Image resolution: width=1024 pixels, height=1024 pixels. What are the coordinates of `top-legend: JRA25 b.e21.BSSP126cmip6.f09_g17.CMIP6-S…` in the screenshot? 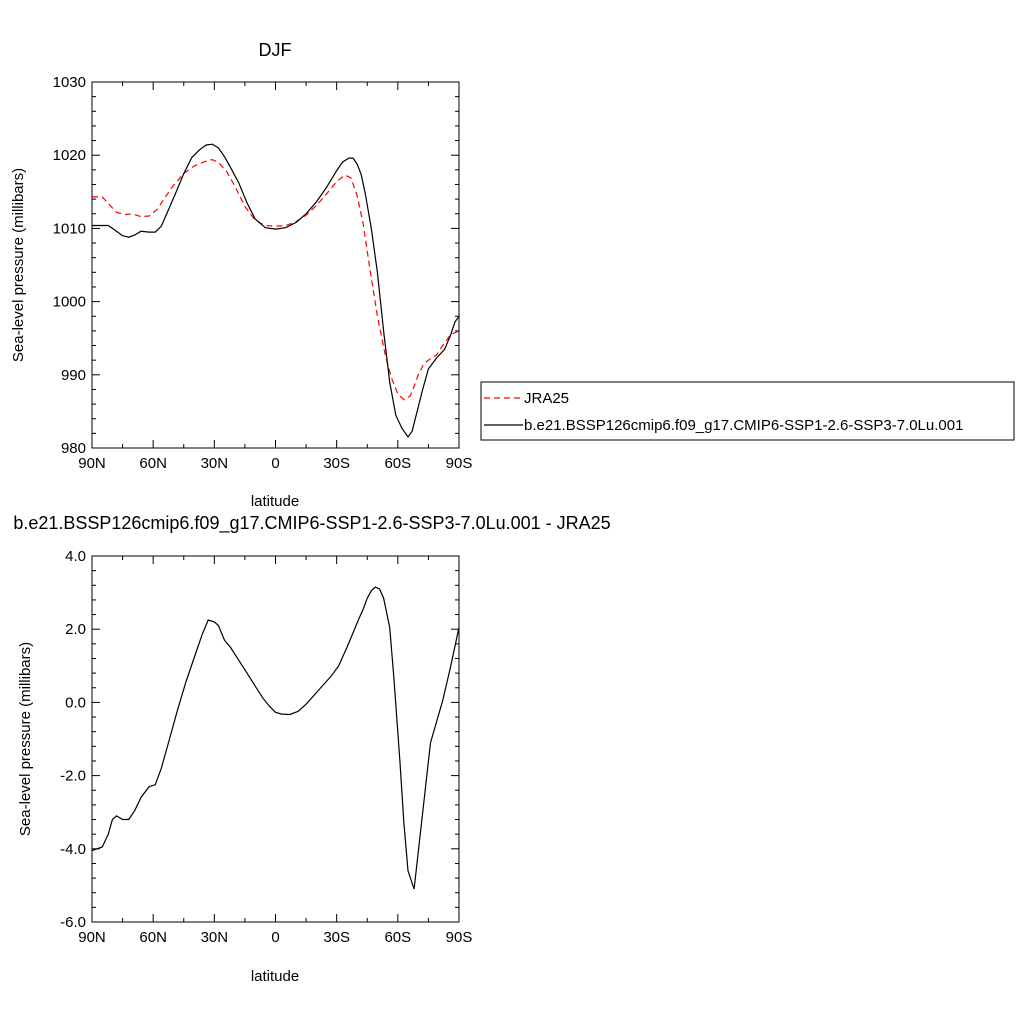 It's located at (747, 411).